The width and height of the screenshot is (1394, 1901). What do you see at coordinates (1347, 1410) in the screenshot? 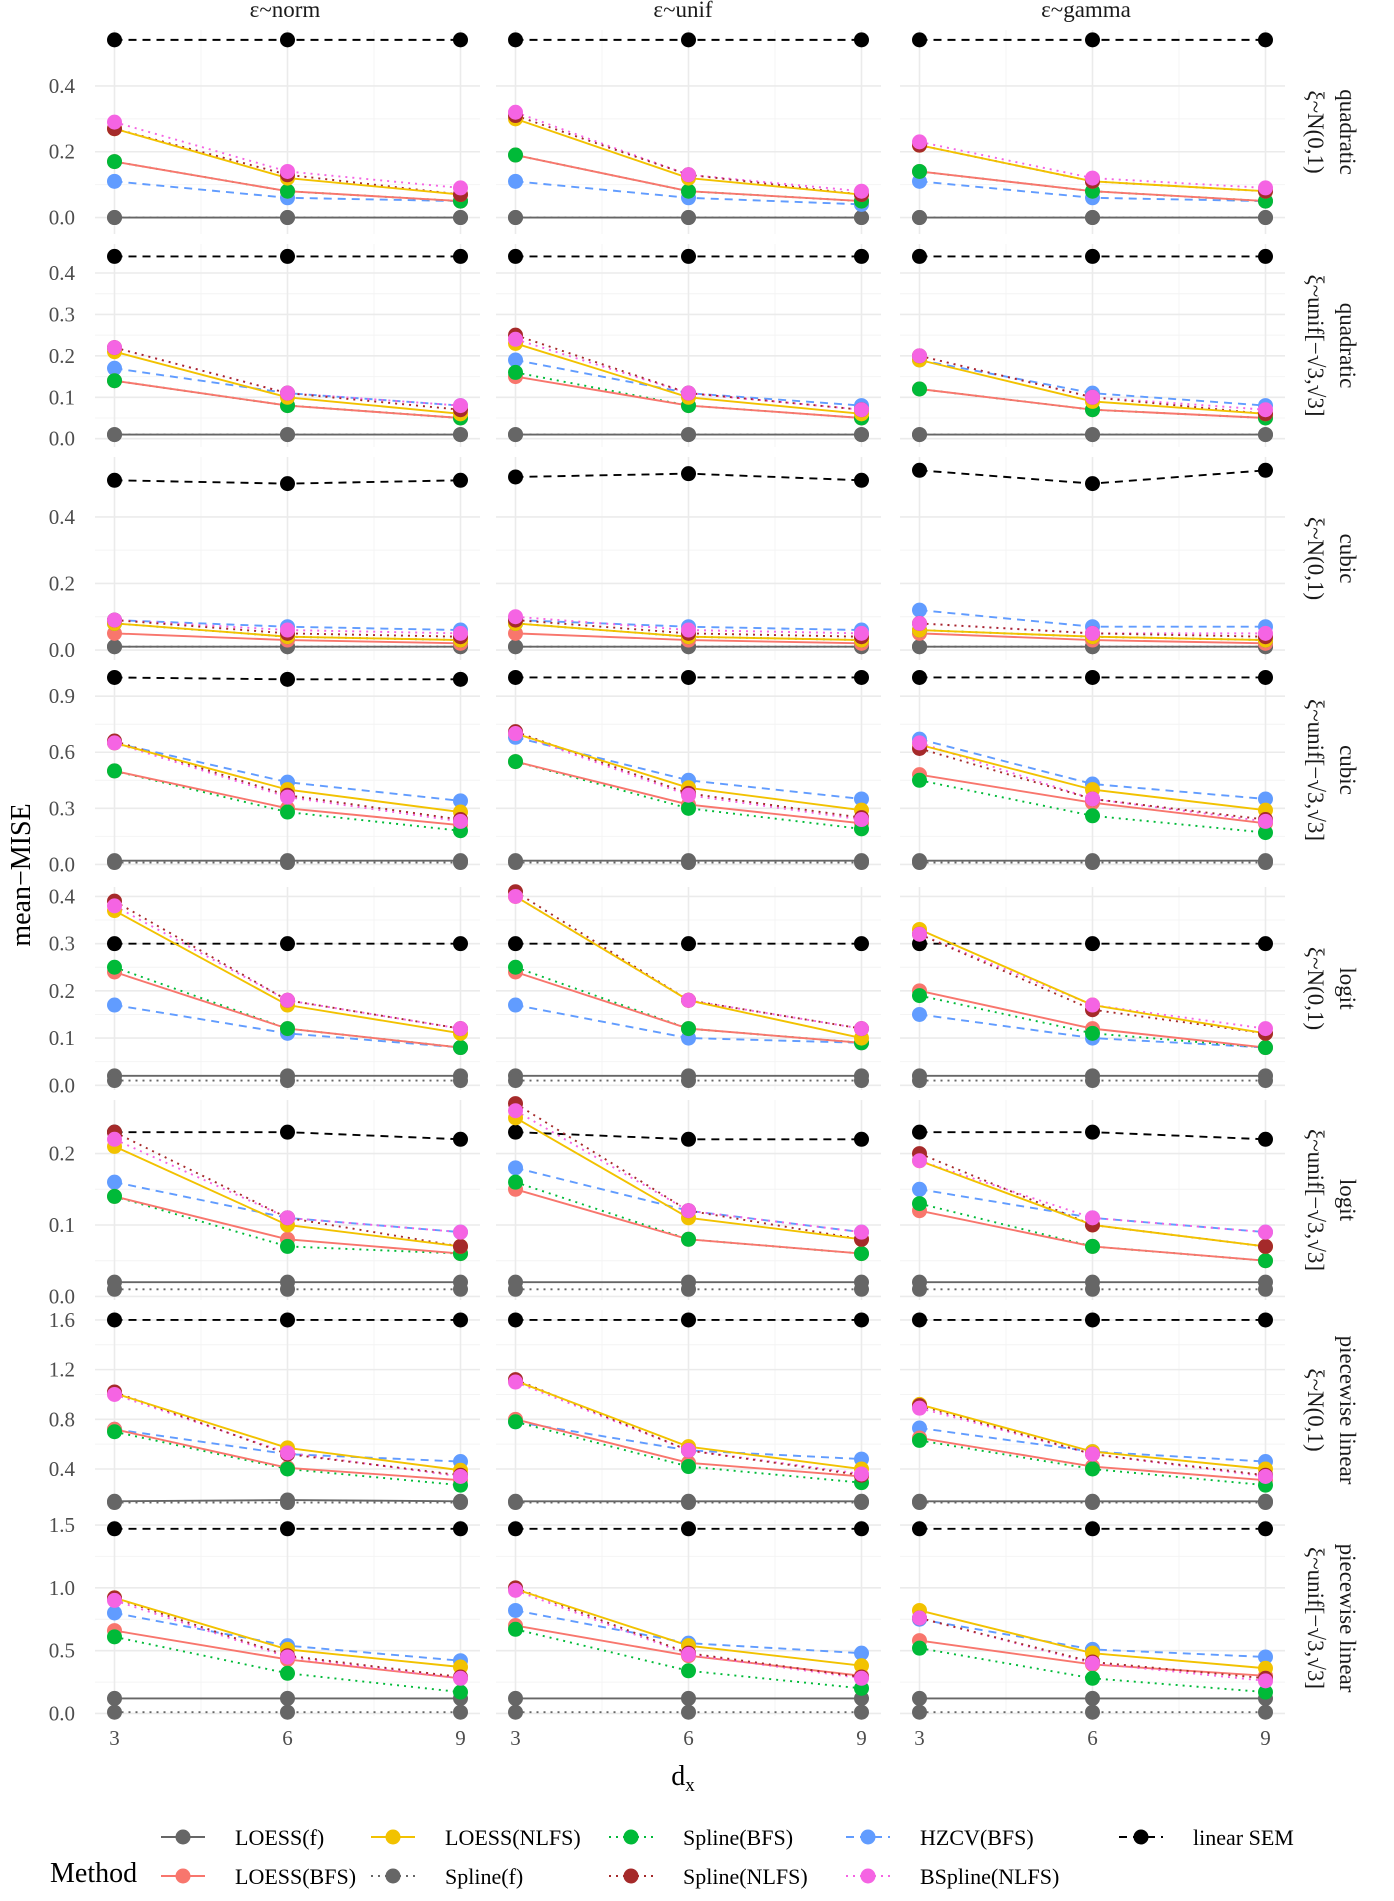
I see `row-strip-label: piecewise linear` at bounding box center [1347, 1410].